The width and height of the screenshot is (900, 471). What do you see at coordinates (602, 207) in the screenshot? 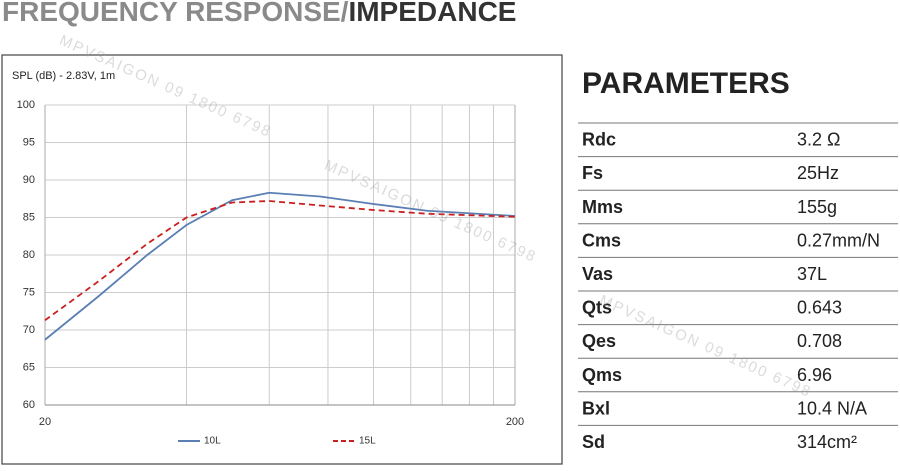
I see `param-name: Mms` at bounding box center [602, 207].